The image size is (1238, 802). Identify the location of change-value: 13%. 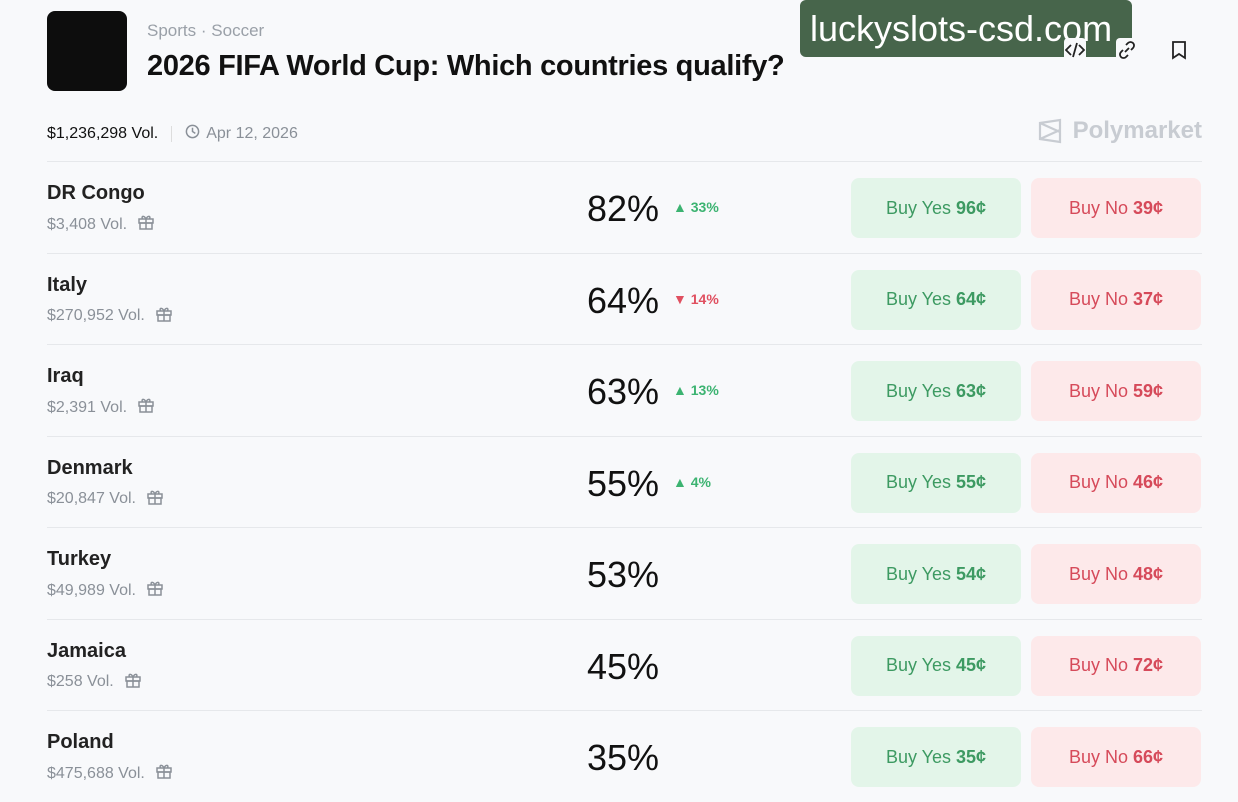
(704, 390).